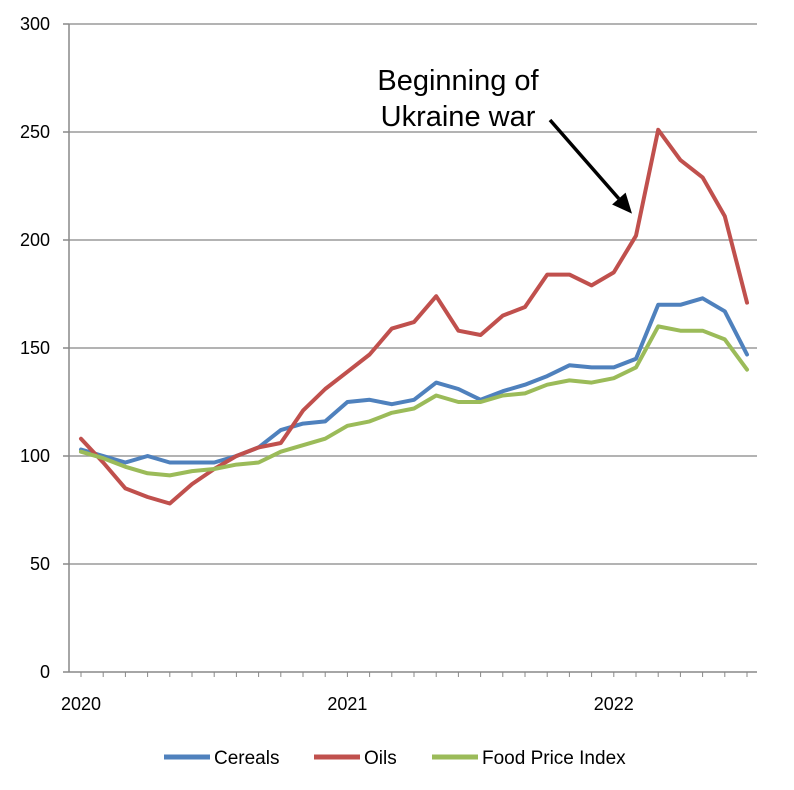 The width and height of the screenshot is (794, 790). What do you see at coordinates (35, 132) in the screenshot?
I see `y-tick-label: 250` at bounding box center [35, 132].